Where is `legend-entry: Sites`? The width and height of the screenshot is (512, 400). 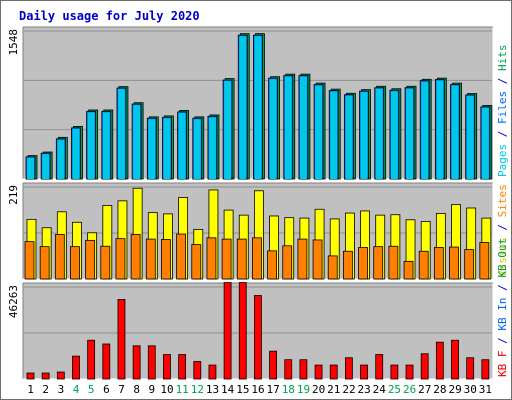
legend-entry: Sites is located at coordinates (502, 200).